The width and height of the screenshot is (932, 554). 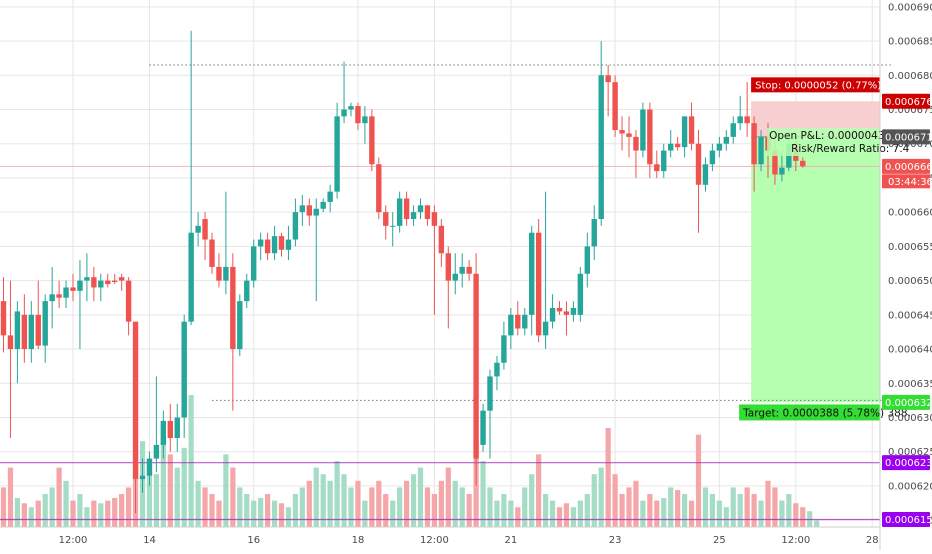 What do you see at coordinates (253, 540) in the screenshot?
I see `x-tick-label: 16` at bounding box center [253, 540].